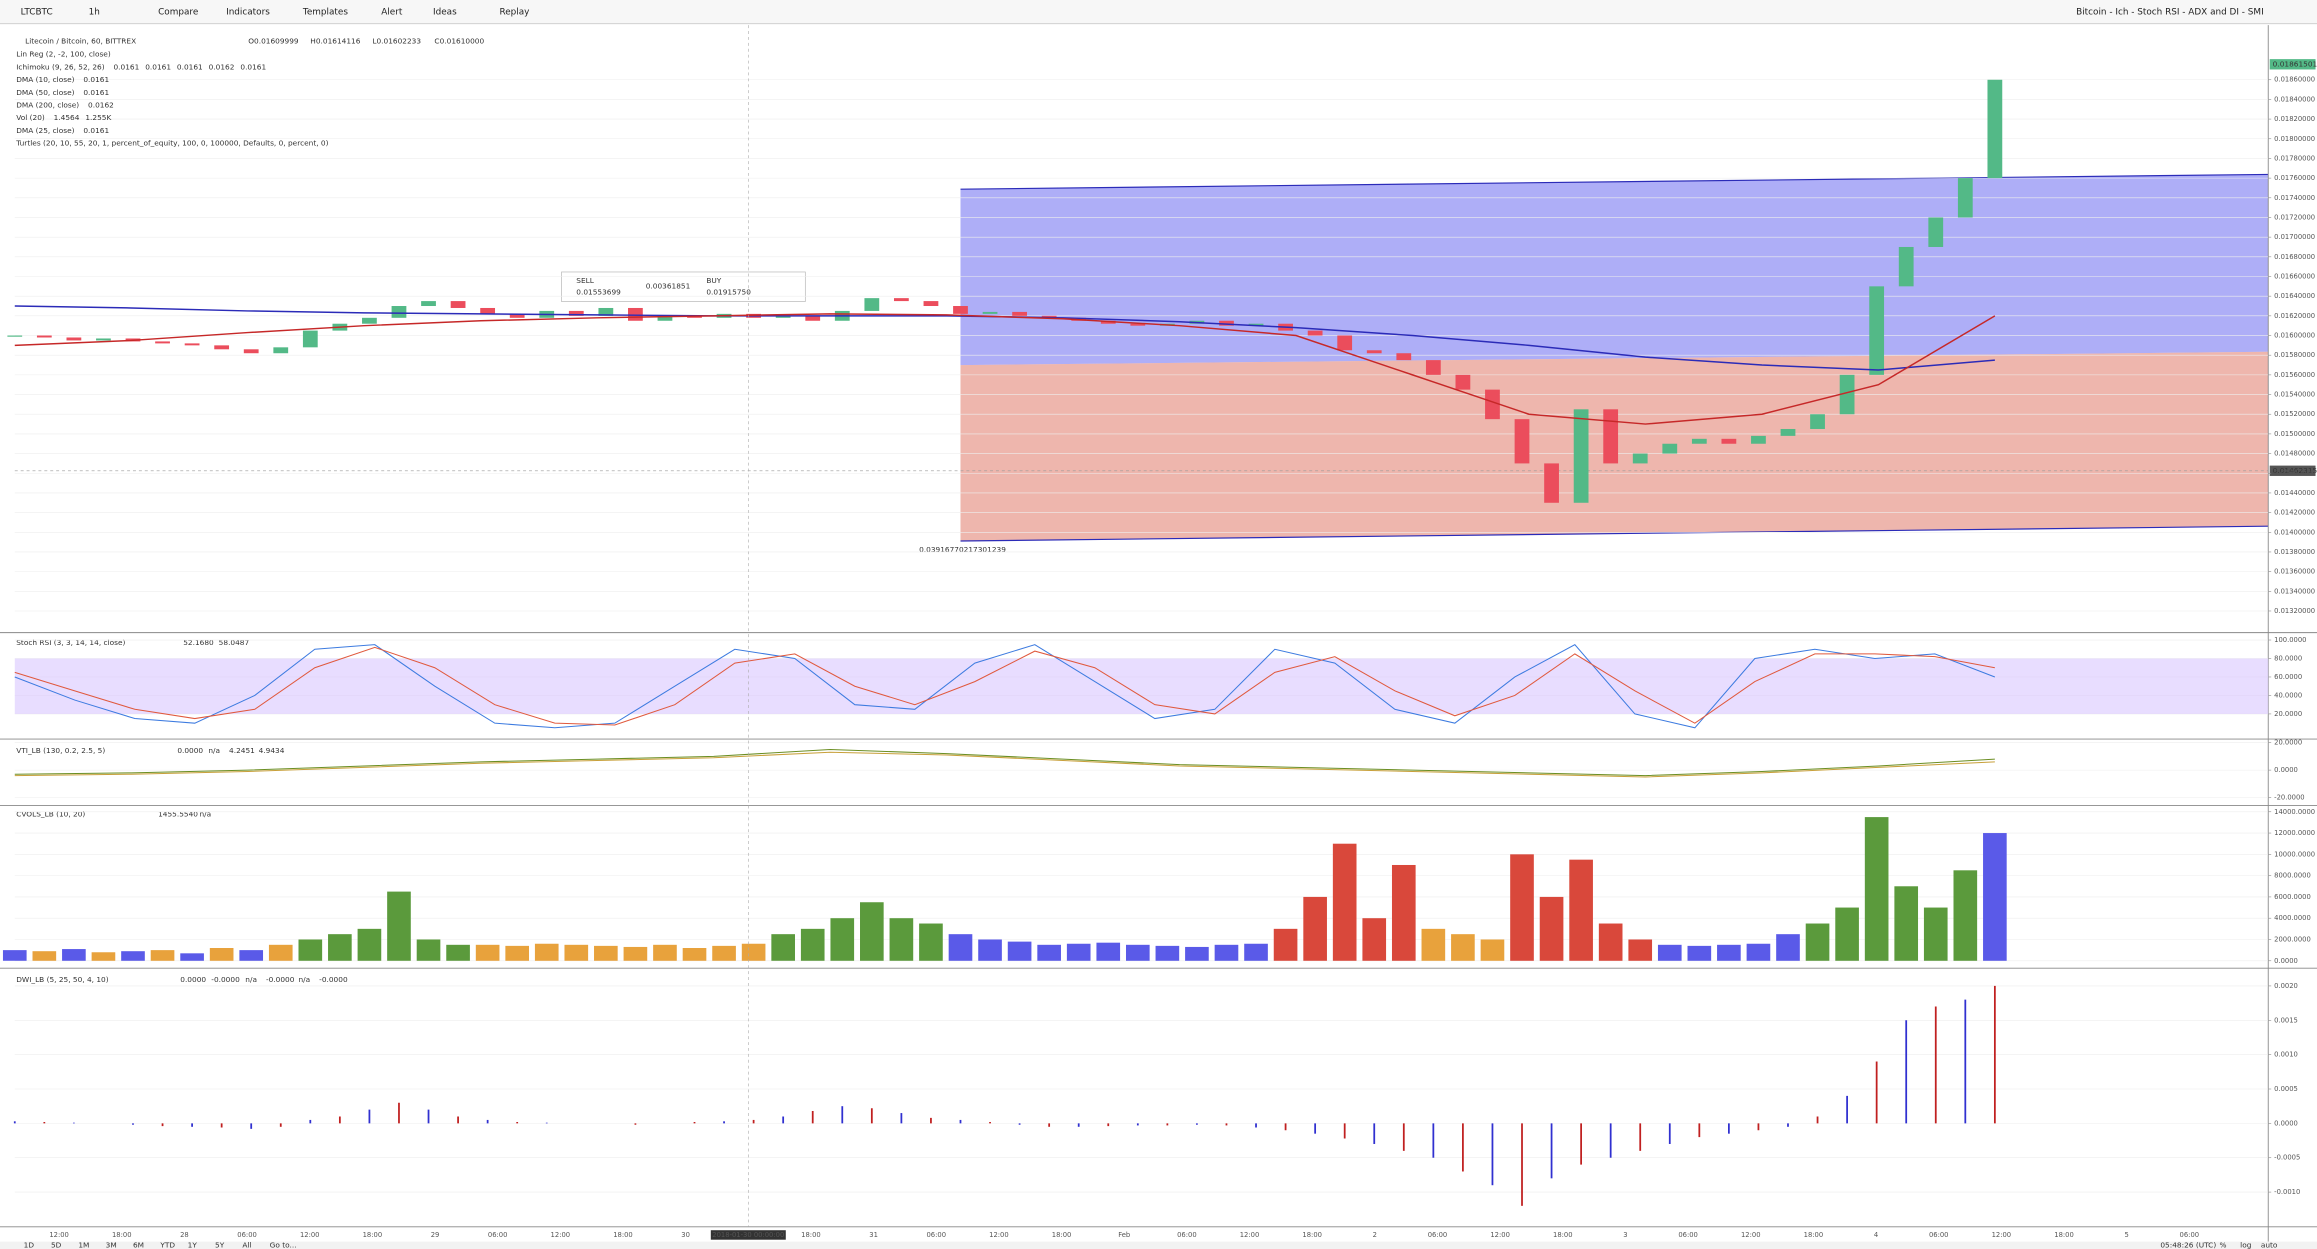 The image size is (2317, 1249). I want to click on toolbar-button: Templates, so click(325, 12).